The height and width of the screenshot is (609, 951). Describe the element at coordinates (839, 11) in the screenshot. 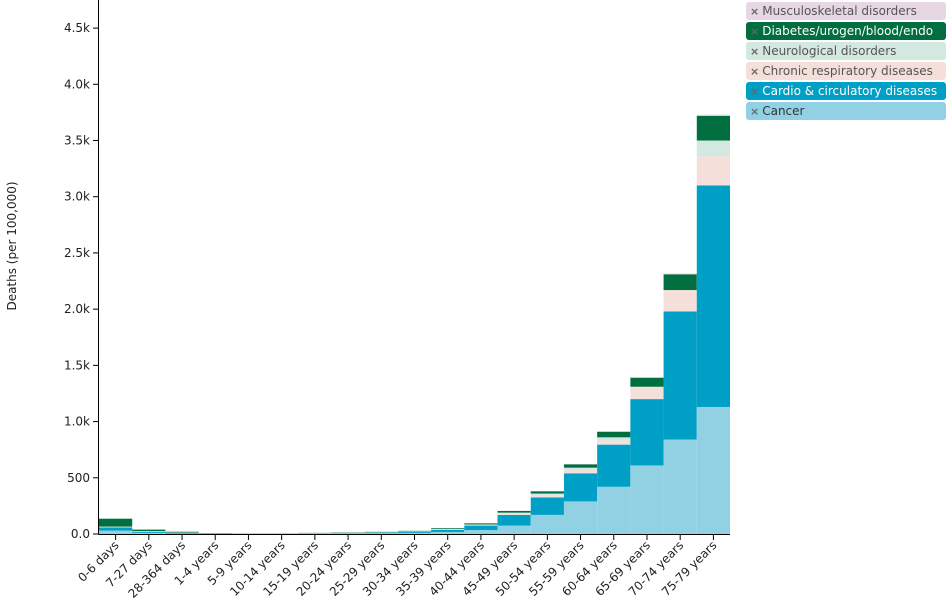

I see `legend-label: Musculoskeletal disorders` at that location.